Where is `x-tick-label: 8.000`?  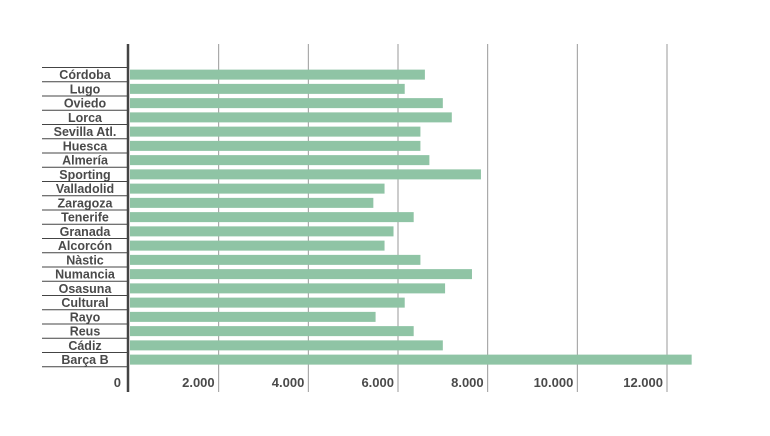
x-tick-label: 8.000 is located at coordinates (467, 382).